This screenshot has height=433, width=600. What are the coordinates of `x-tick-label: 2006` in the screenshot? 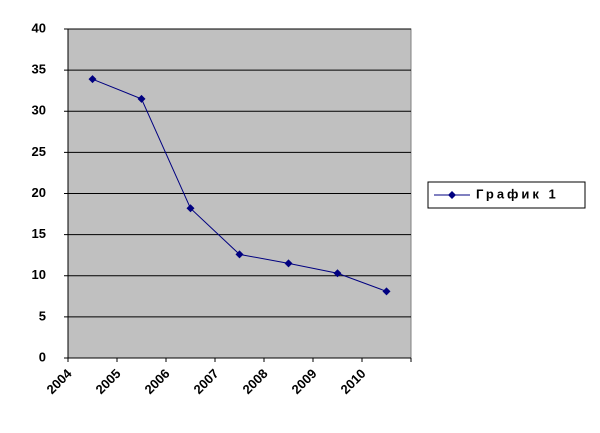 It's located at (156, 381).